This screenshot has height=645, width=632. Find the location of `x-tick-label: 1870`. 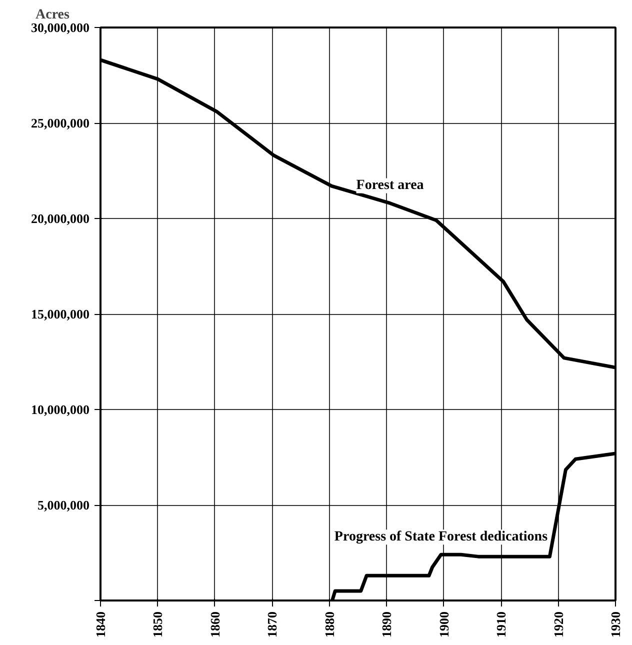

x-tick-label: 1870 is located at coordinates (272, 625).